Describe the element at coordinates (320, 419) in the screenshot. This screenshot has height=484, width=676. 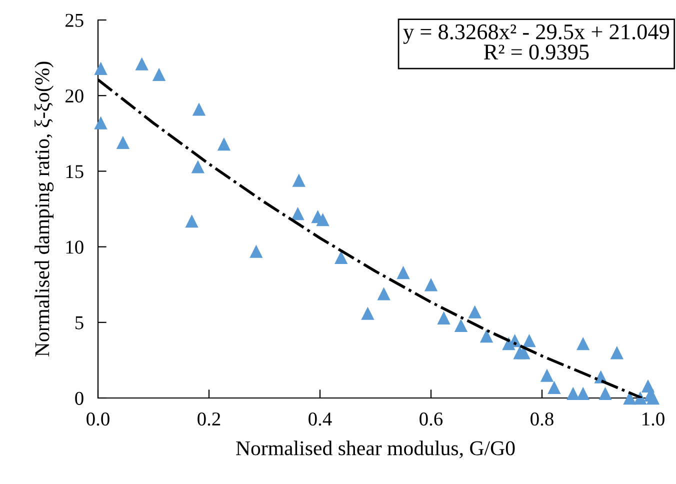
I see `x-tick-label: 0.4` at that location.